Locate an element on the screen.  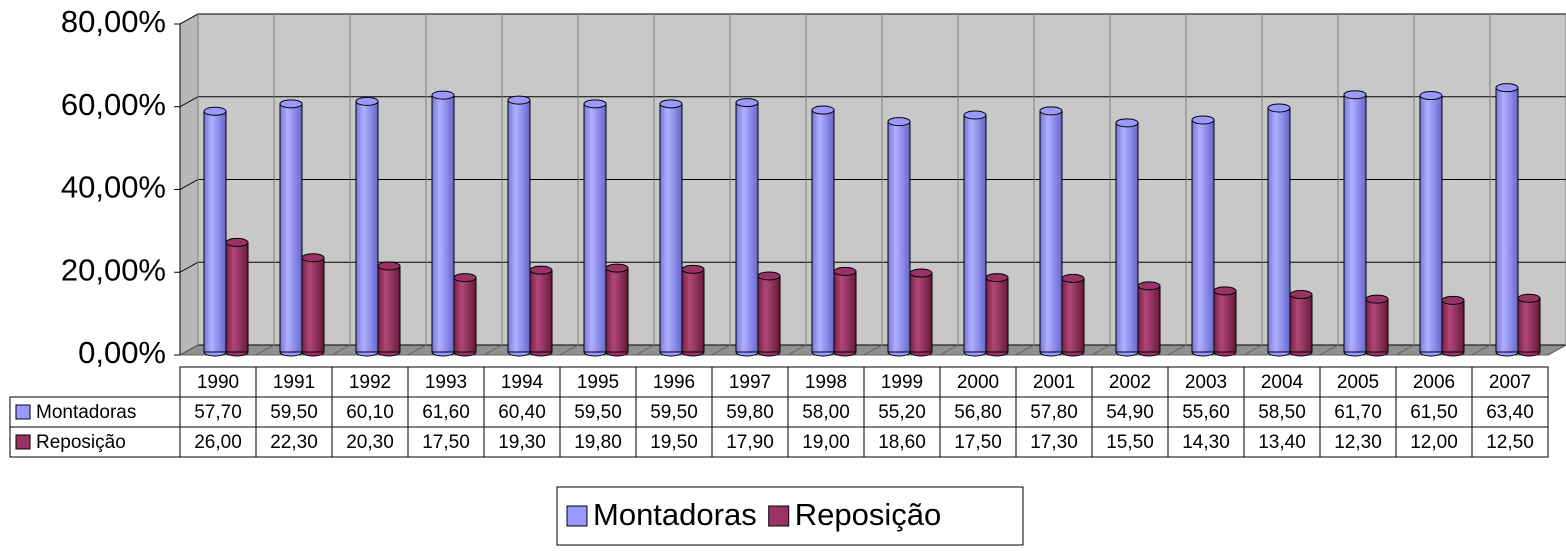
table-value: 12,00 is located at coordinates (1434, 442).